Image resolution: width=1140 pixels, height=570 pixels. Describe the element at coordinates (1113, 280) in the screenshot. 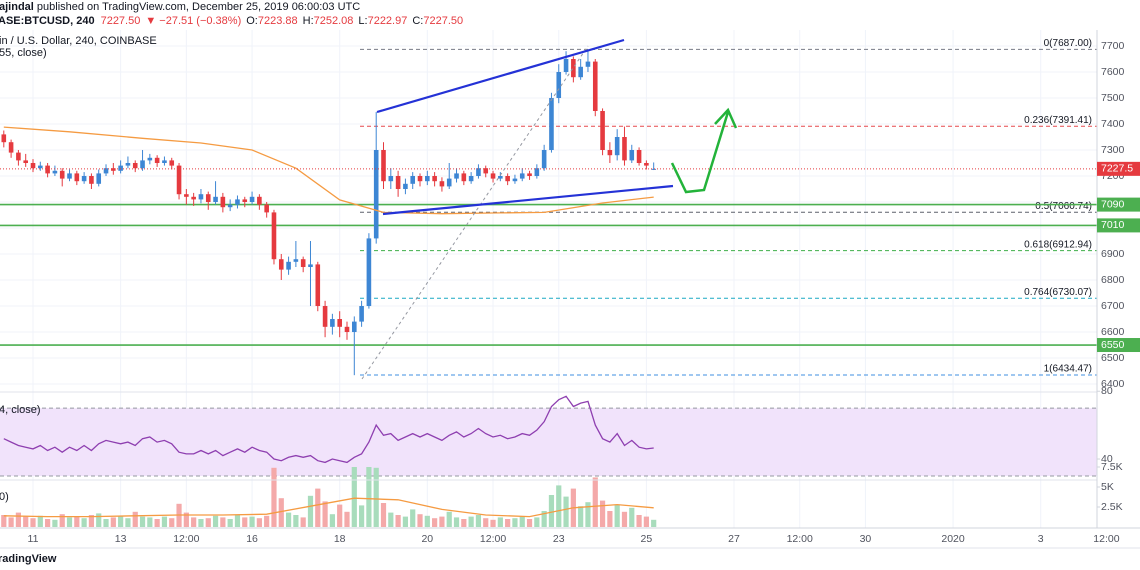

I see `y-tick-label: 6800` at that location.